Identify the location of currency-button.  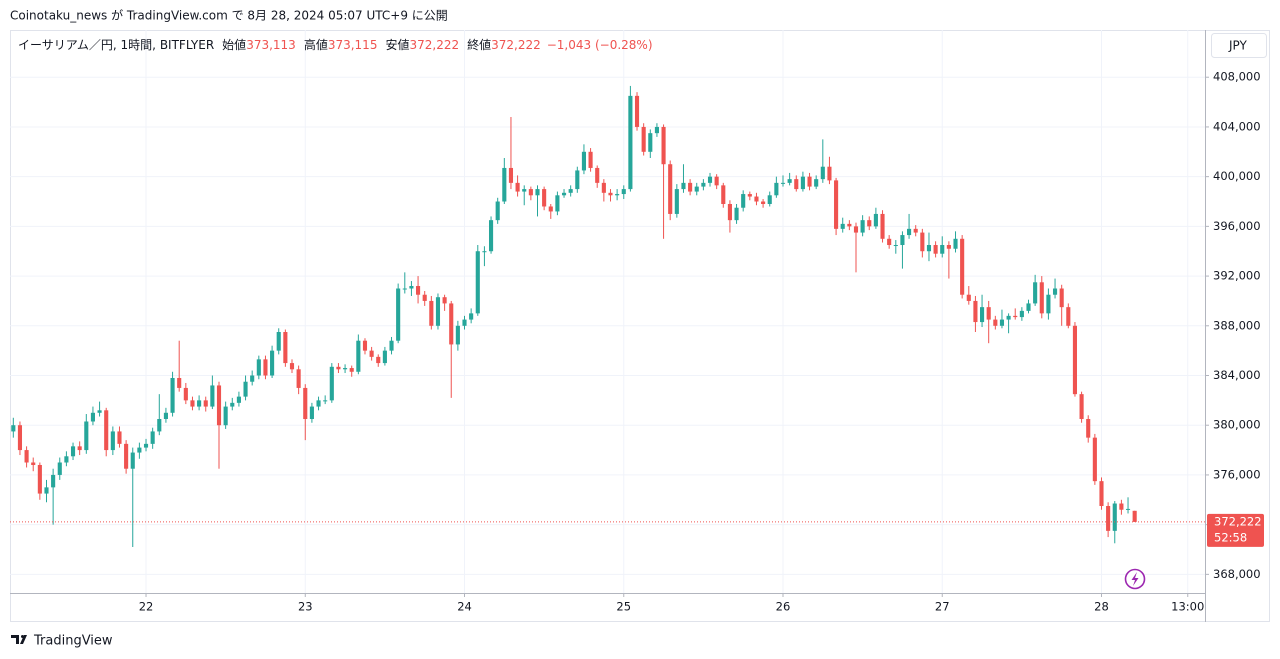
(1239, 45).